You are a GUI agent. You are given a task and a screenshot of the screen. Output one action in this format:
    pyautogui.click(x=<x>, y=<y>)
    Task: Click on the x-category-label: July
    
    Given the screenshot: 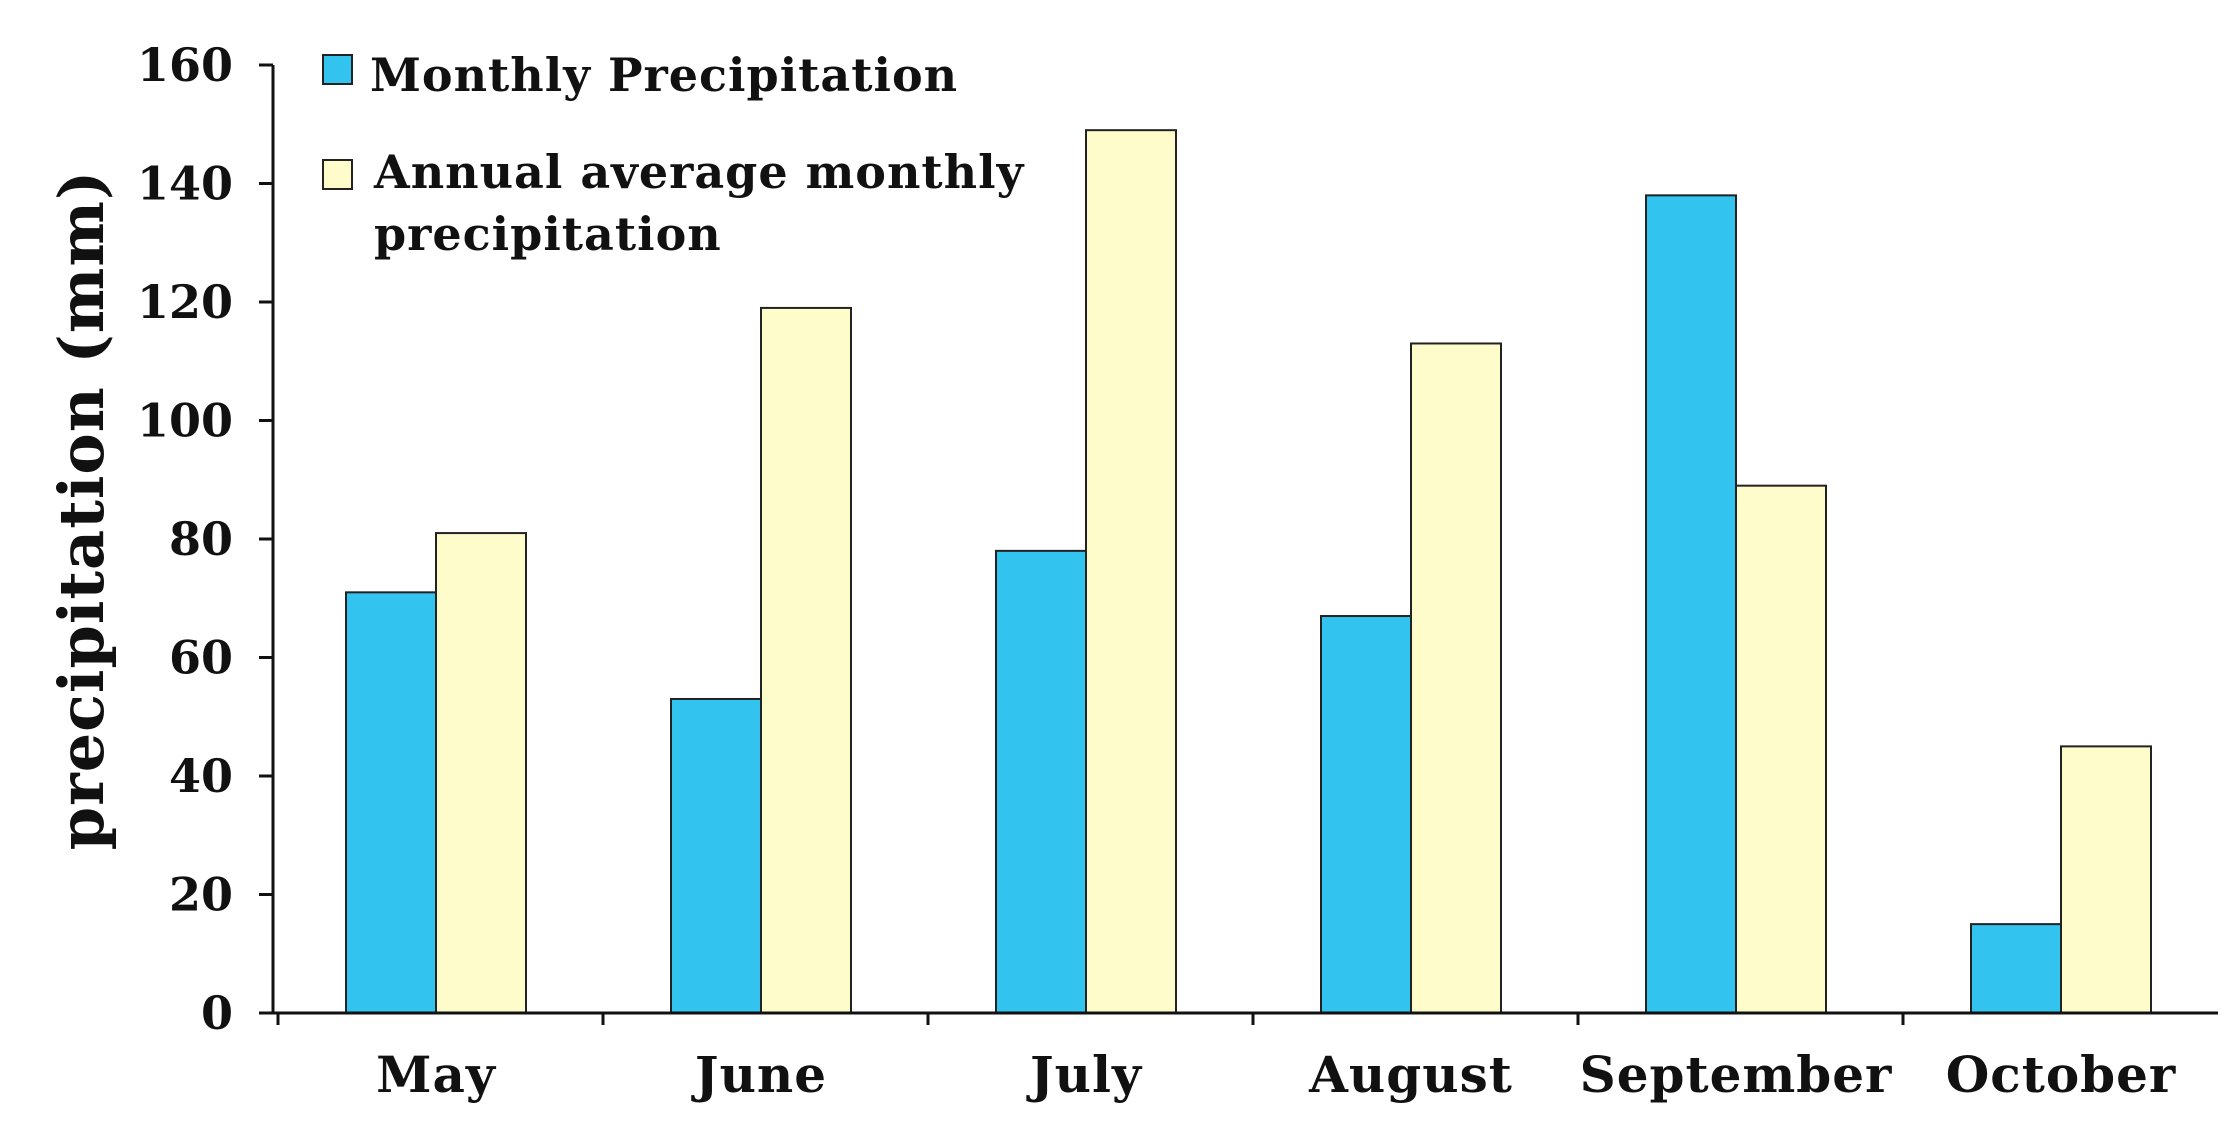 What is the action you would take?
    pyautogui.click(x=1084, y=1074)
    